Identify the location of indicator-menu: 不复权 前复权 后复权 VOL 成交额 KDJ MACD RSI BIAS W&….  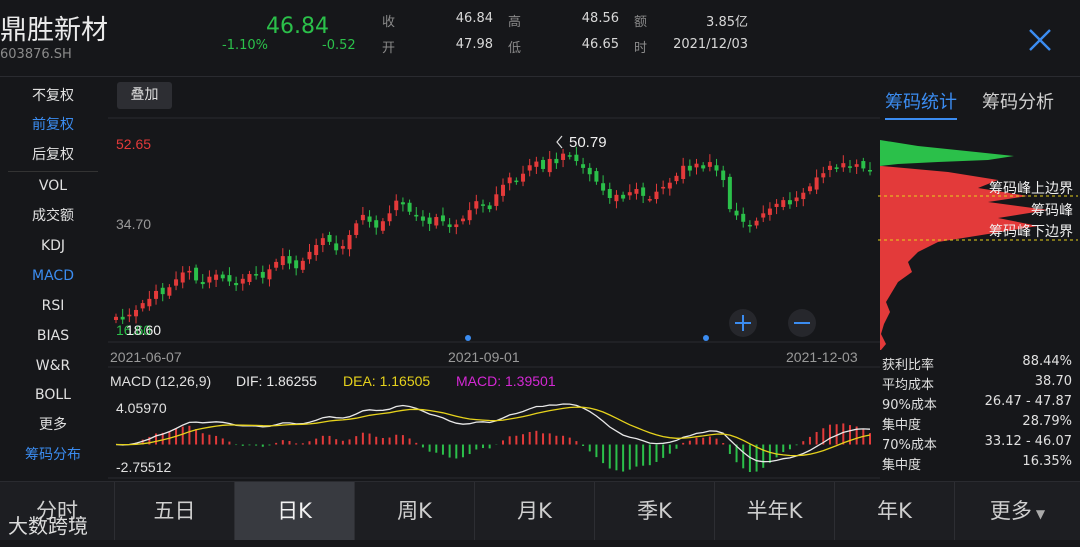
(54, 278).